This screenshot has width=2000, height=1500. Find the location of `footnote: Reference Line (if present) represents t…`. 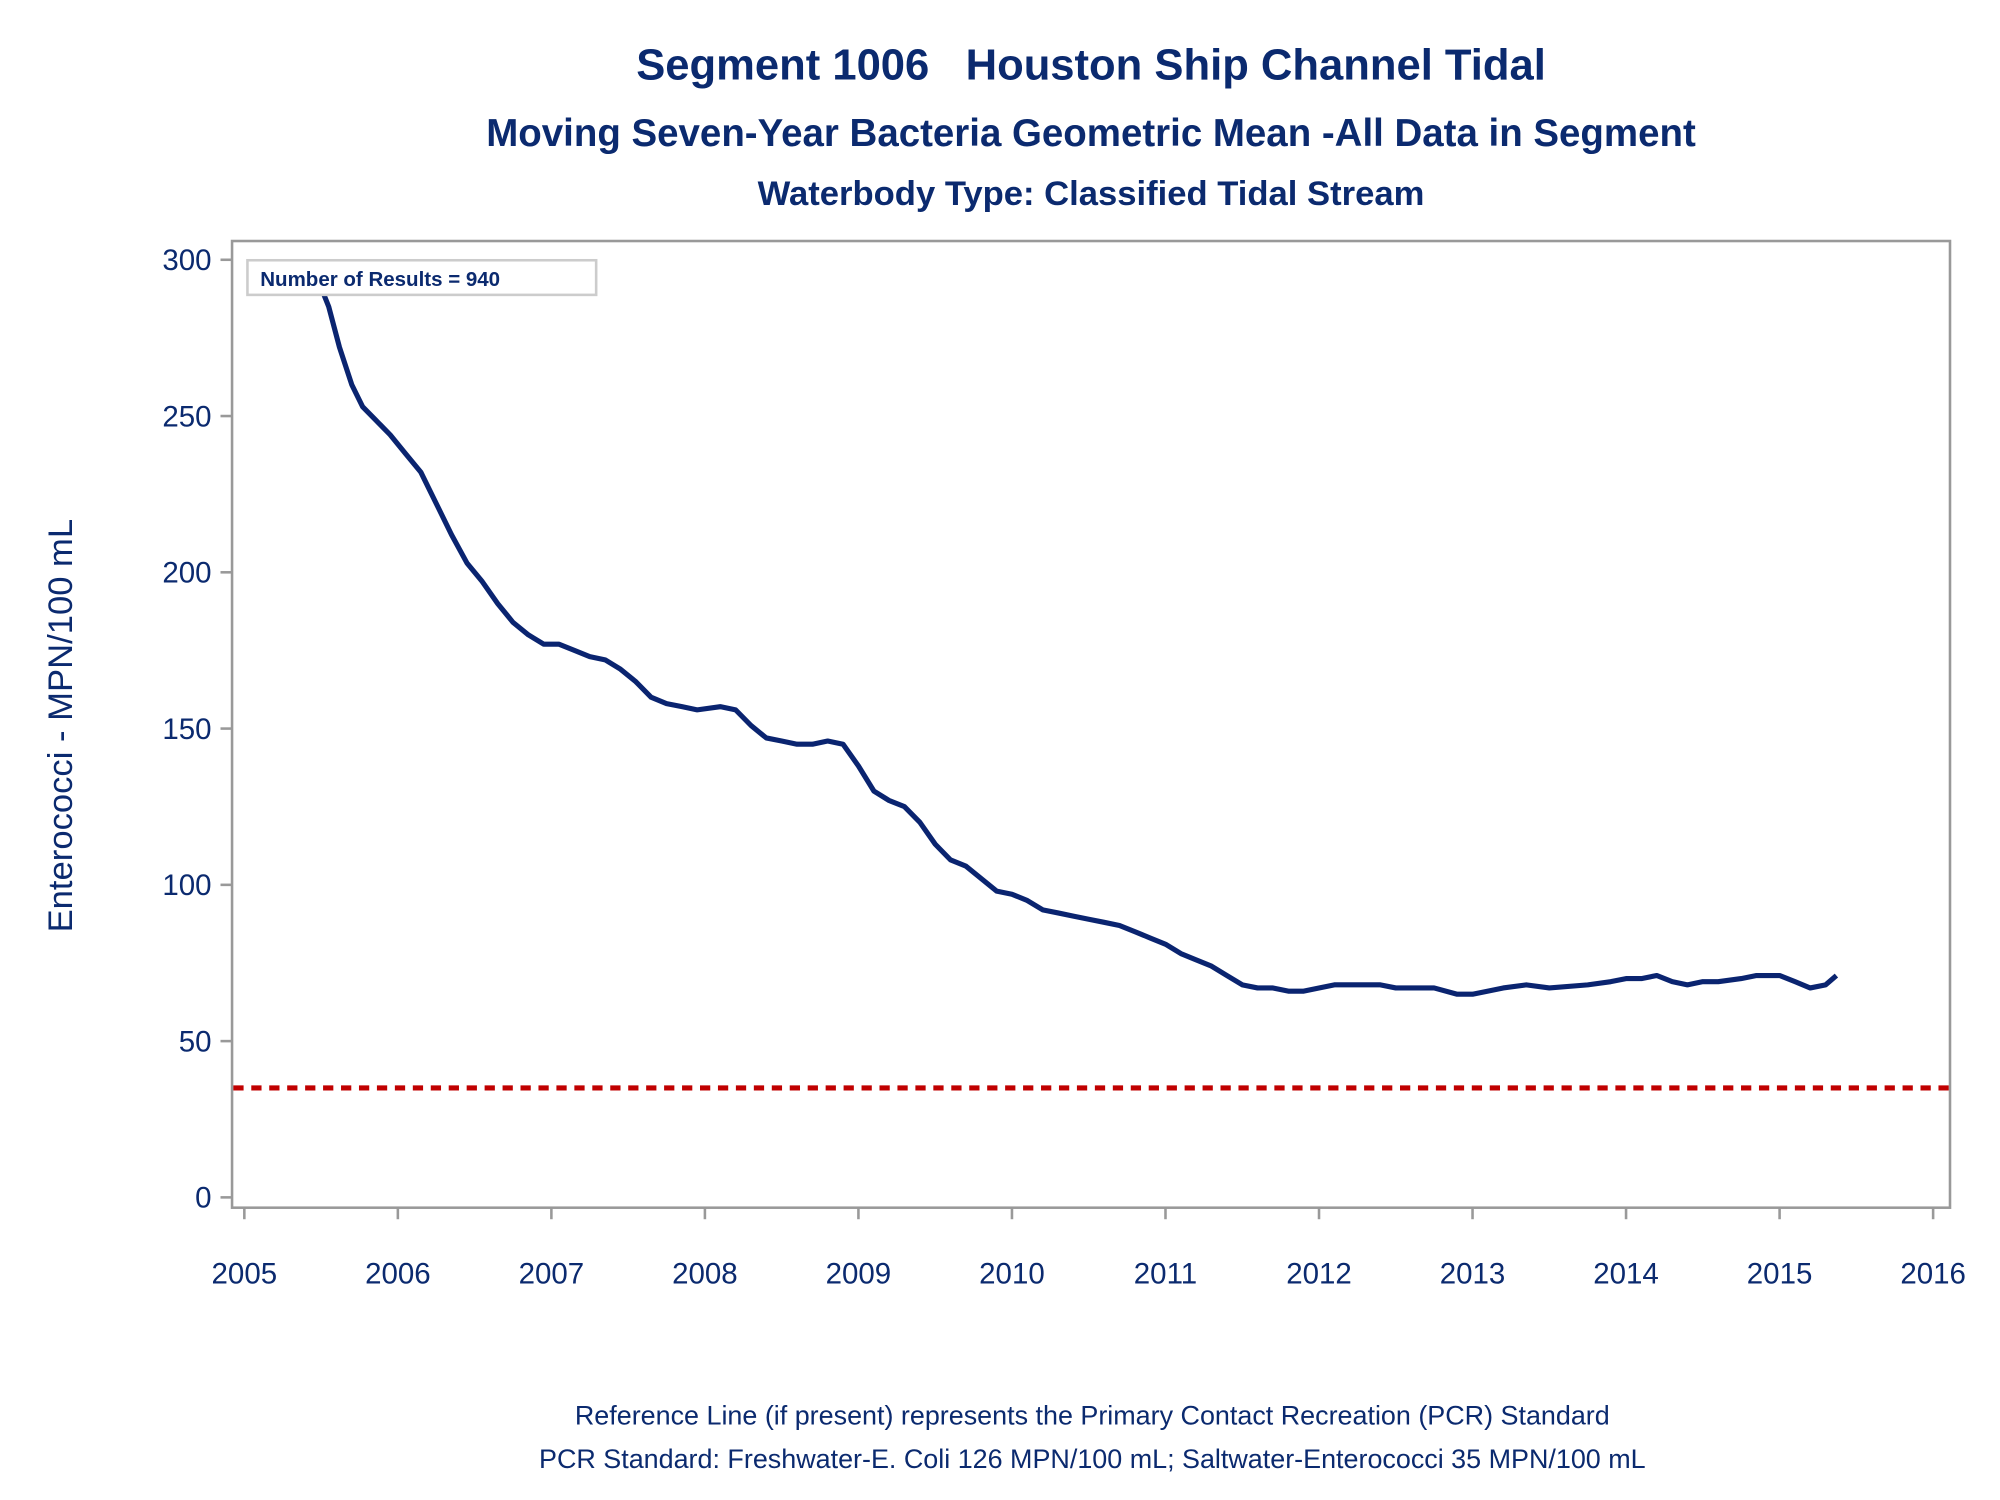

footnote: Reference Line (if present) represents t… is located at coordinates (1092, 1415).